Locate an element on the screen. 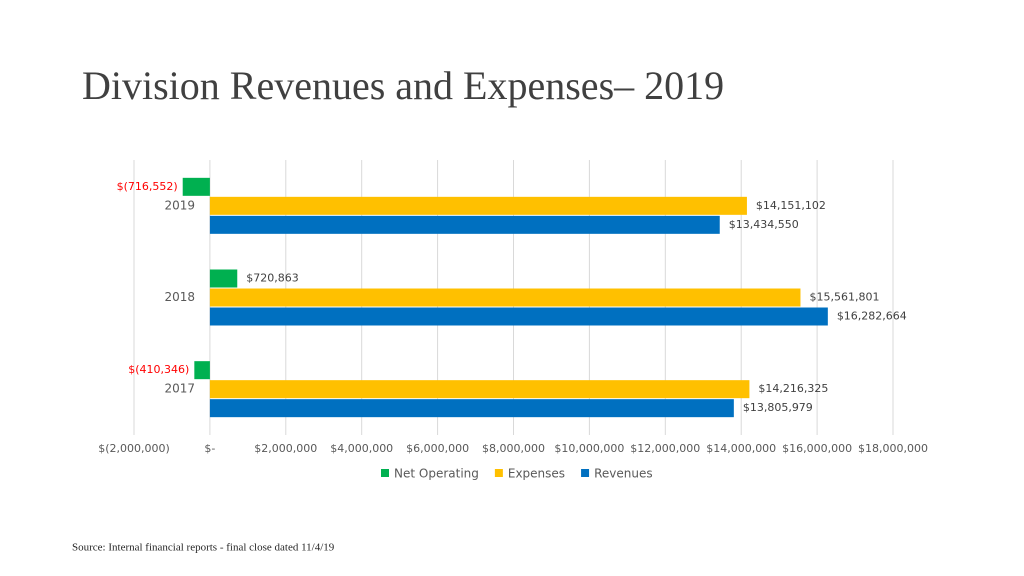  legend-label: Expenses is located at coordinates (536, 474).